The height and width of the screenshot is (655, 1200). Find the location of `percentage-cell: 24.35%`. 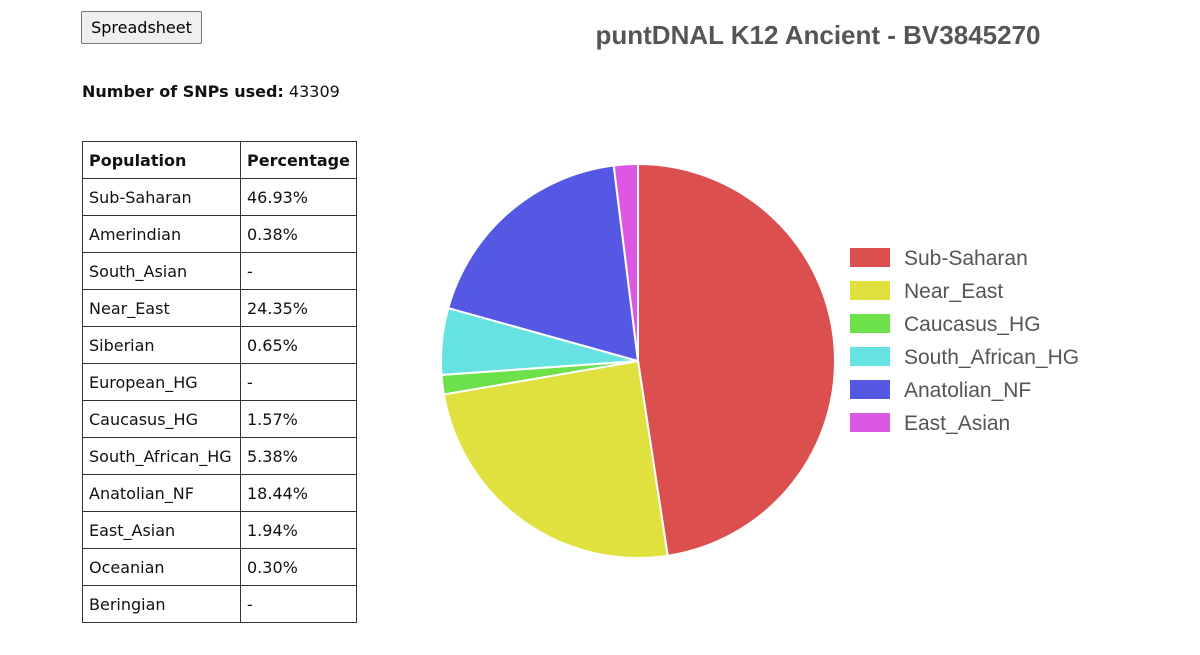

percentage-cell: 24.35% is located at coordinates (298, 308).